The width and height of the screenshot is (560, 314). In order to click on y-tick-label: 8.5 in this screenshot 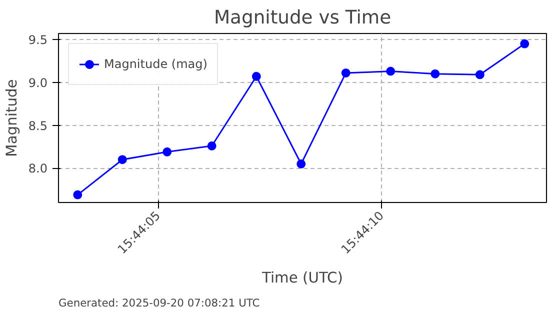, I will do `click(38, 125)`.